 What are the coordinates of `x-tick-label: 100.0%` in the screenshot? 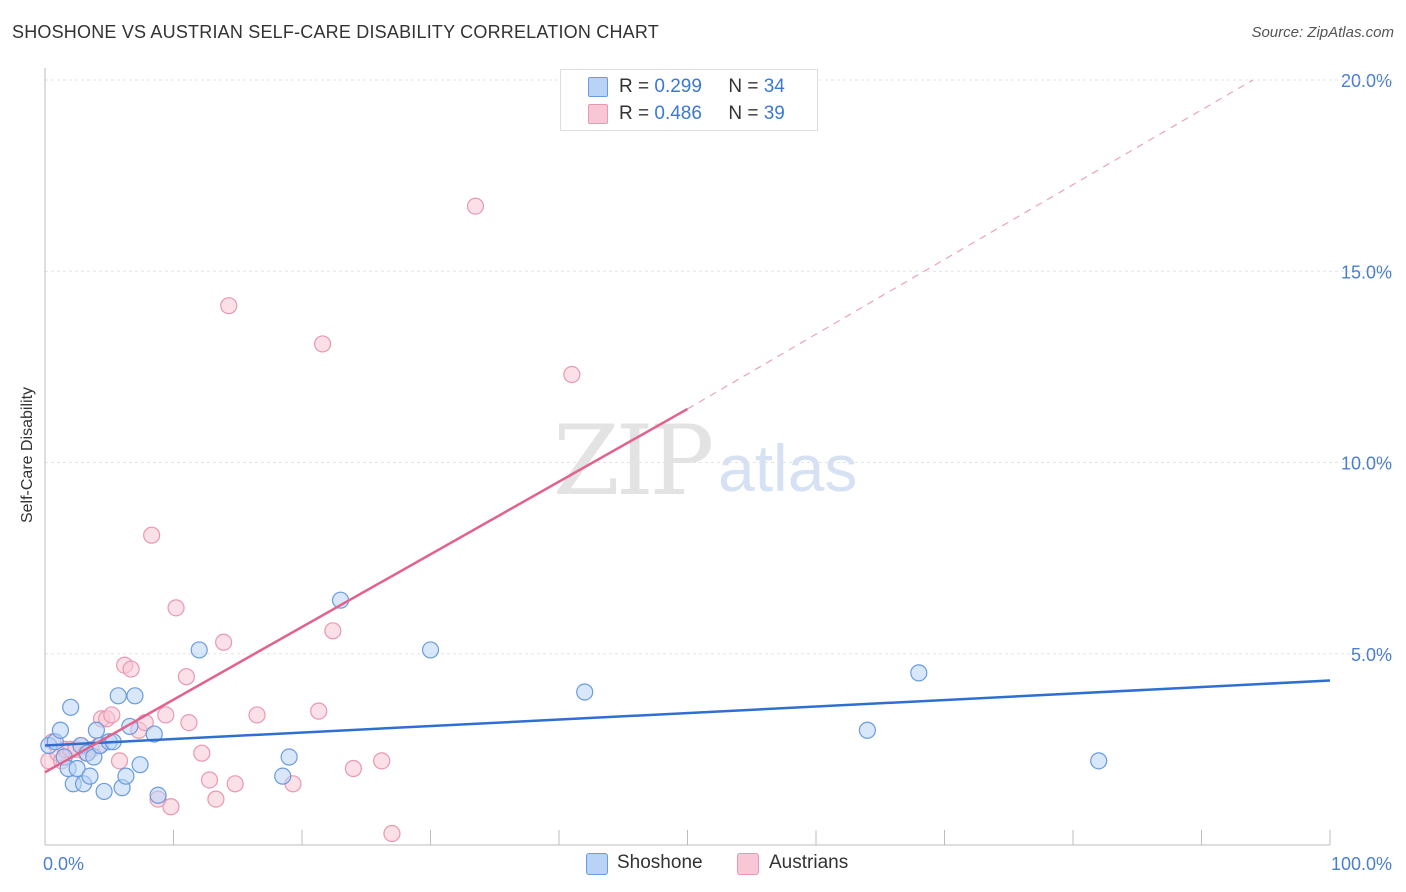 It's located at (1361, 864).